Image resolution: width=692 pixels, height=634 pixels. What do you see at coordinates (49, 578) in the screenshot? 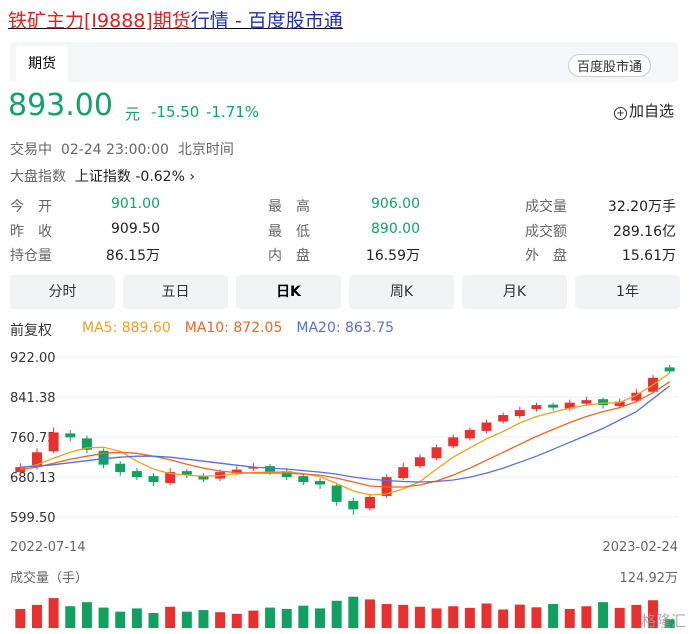
I see `volume-title: 成交量（手）` at bounding box center [49, 578].